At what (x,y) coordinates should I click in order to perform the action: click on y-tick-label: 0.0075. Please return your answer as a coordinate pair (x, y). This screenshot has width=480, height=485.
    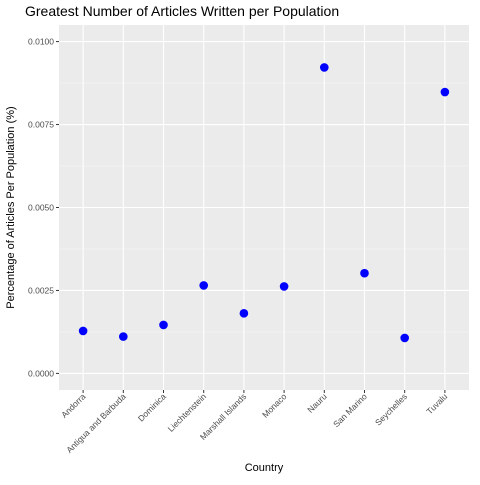
    Looking at the image, I should click on (41, 125).